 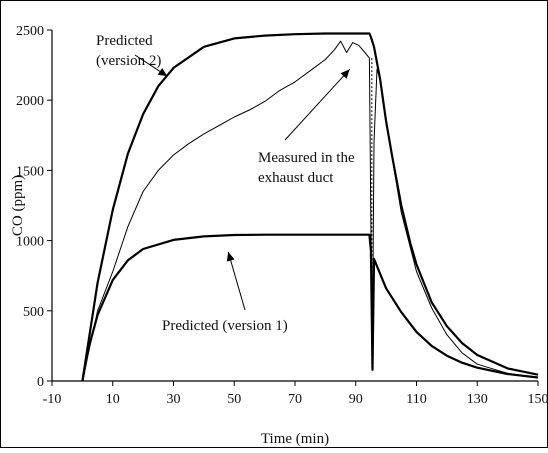 I want to click on annotation-predicted-version-1-text: Predicted (version 1), so click(x=225, y=326).